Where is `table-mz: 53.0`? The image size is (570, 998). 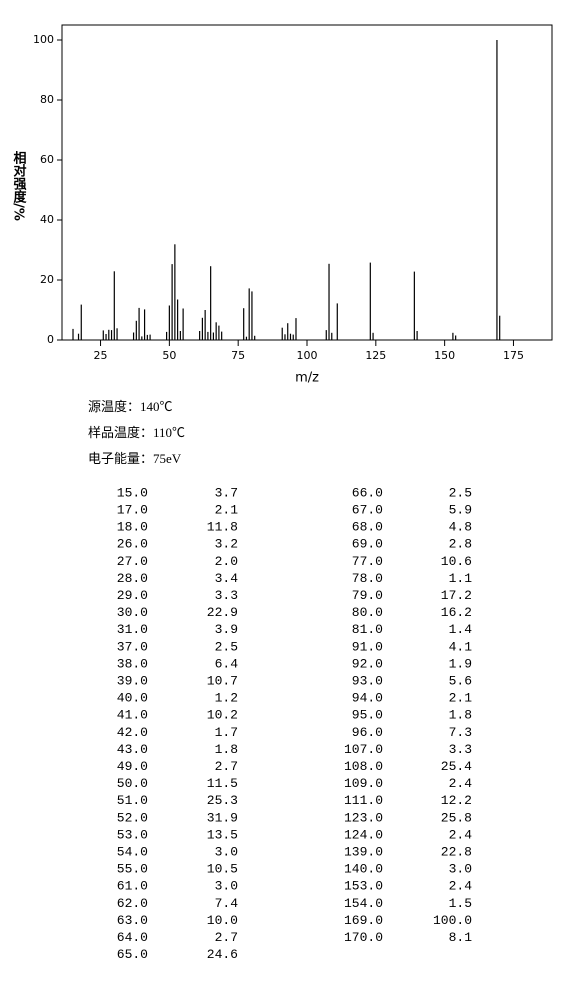 table-mz: 53.0 is located at coordinates (132, 834).